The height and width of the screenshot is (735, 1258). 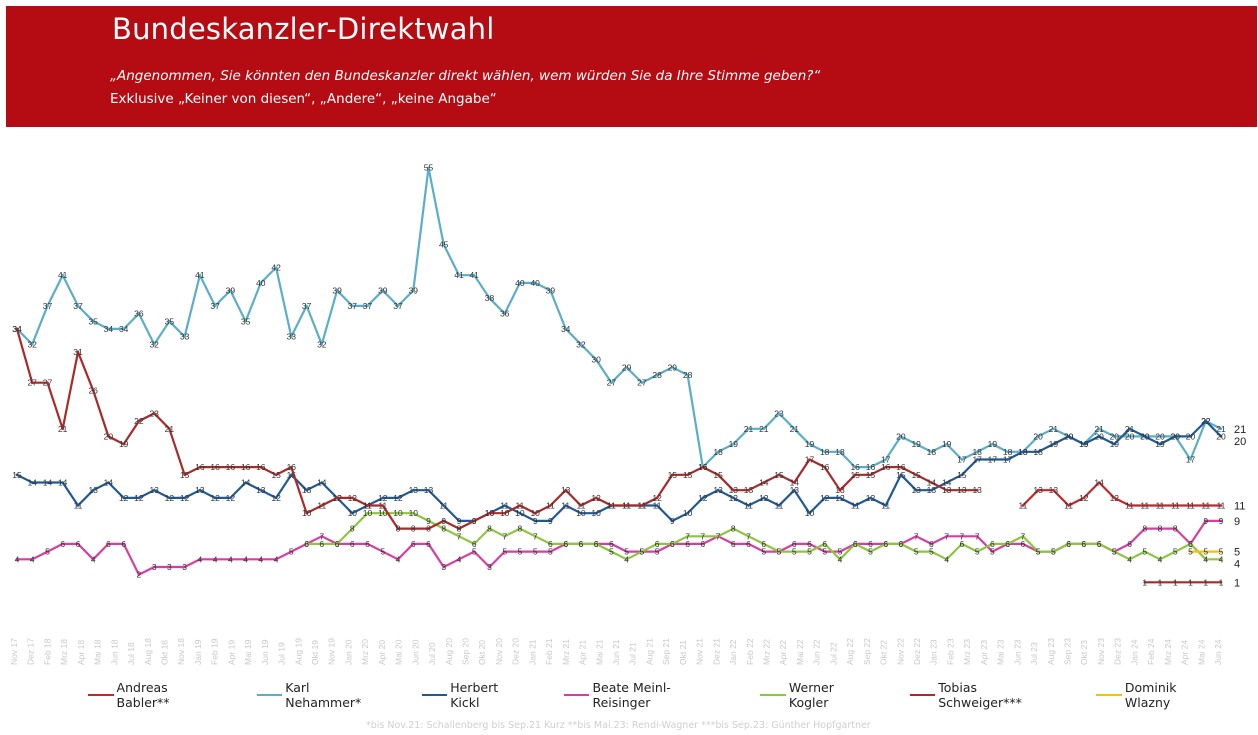 I want to click on data-label: 21, so click(x=795, y=429).